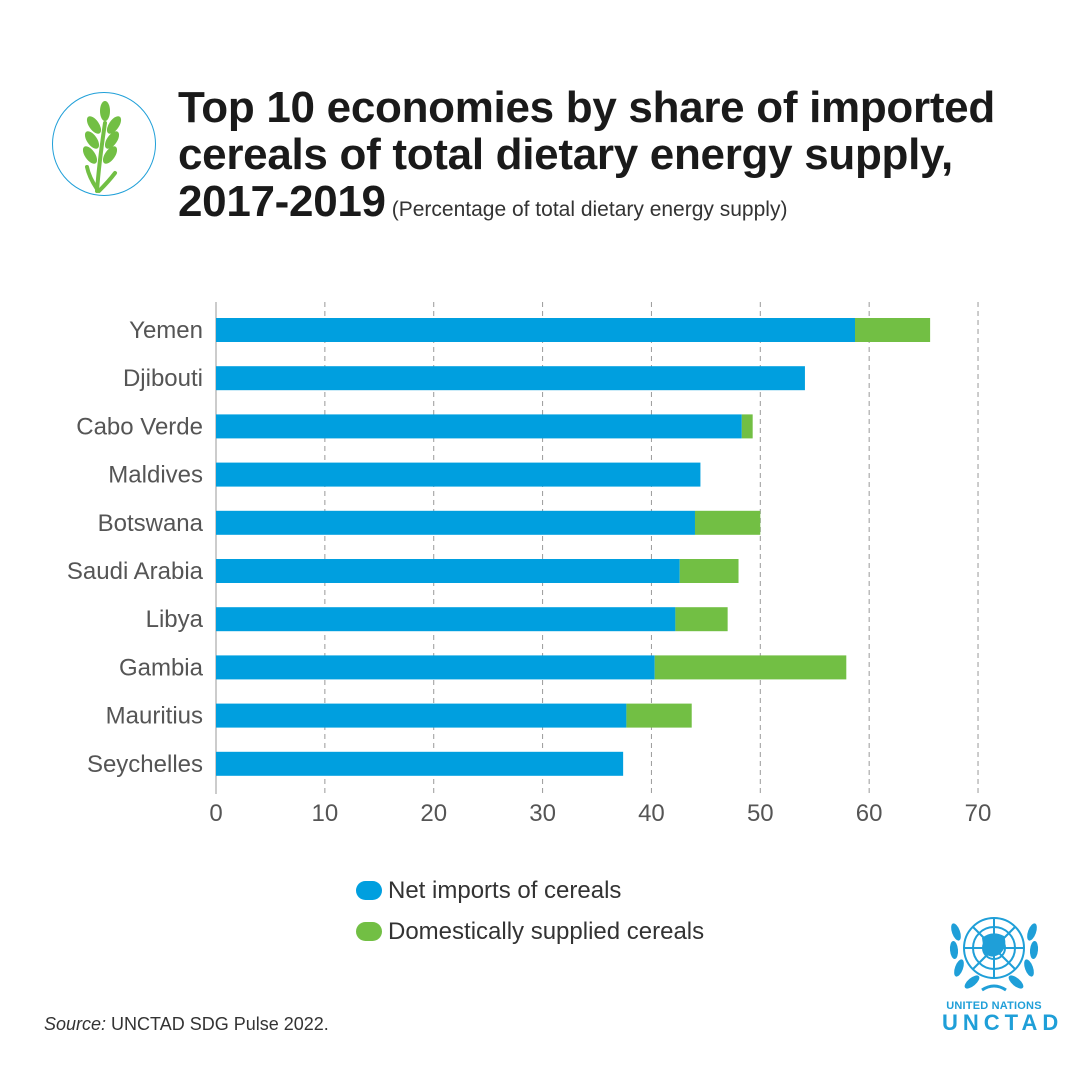 Image resolution: width=1080 pixels, height=1080 pixels. Describe the element at coordinates (505, 890) in the screenshot. I see `legend-label-net-imports: Net imports of cereals` at that location.